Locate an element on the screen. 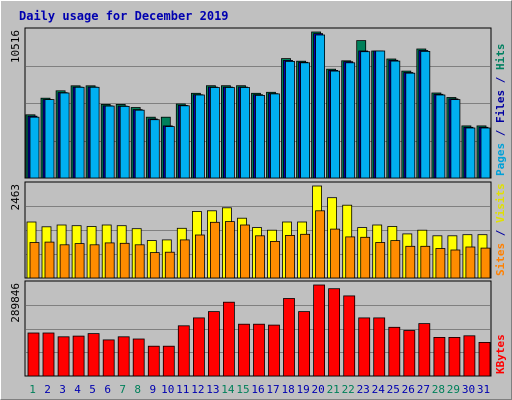  x-tick-label-day-6: 6 is located at coordinates (107, 389).